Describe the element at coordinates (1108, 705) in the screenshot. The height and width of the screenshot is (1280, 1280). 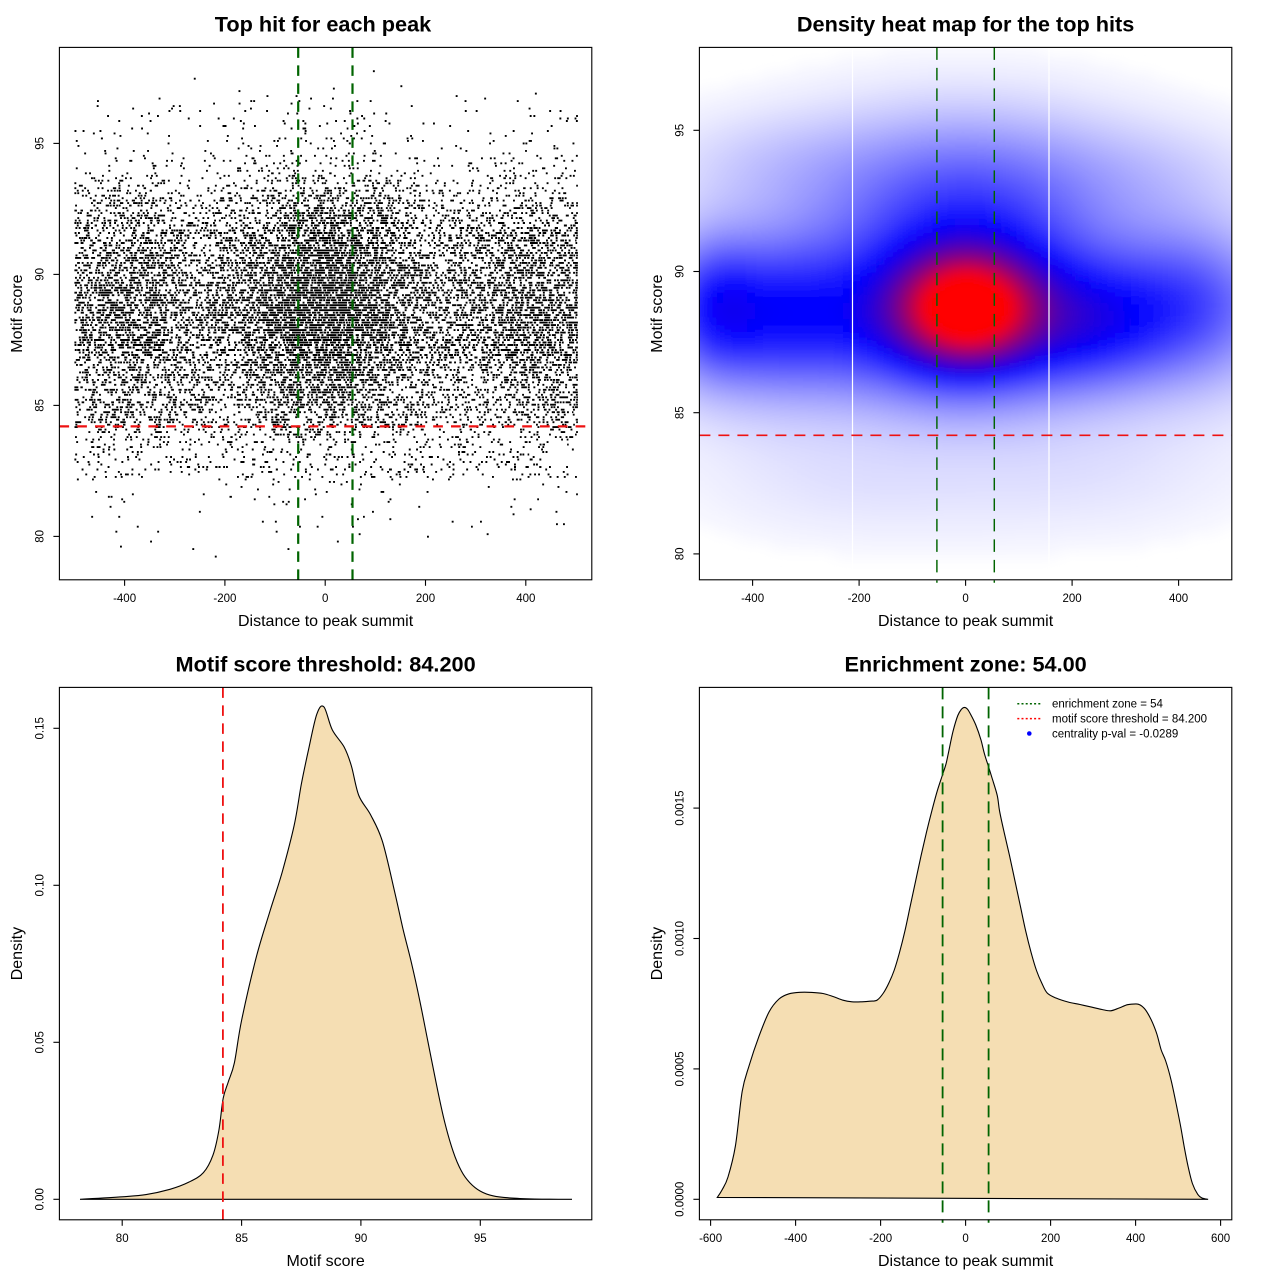
I see `svg-text: enrichment zone = 54` at that location.